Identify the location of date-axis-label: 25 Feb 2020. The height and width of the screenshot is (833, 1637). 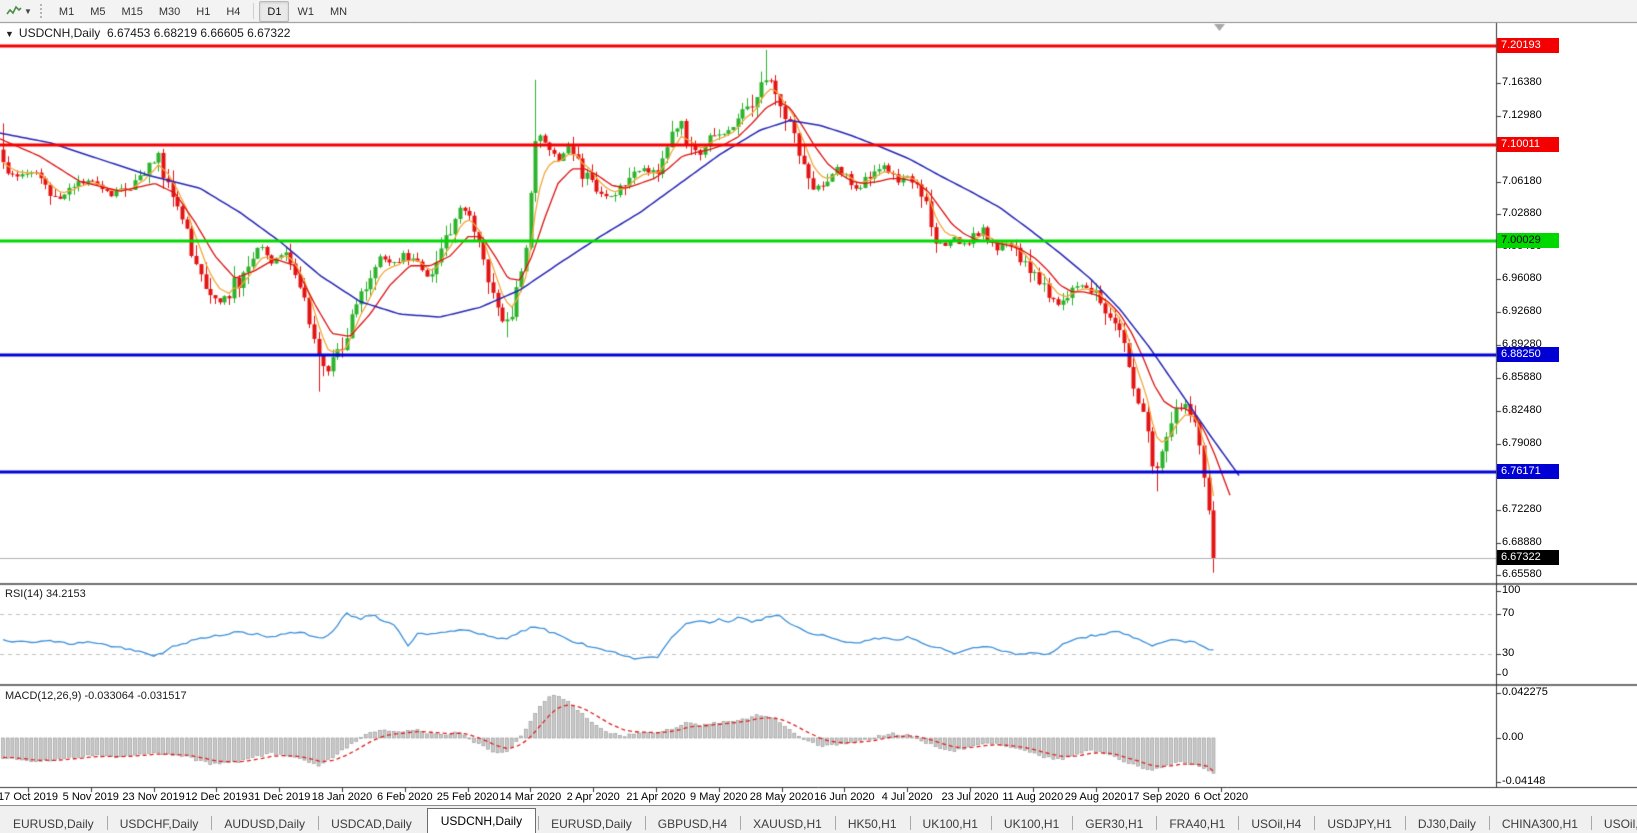
(467, 797).